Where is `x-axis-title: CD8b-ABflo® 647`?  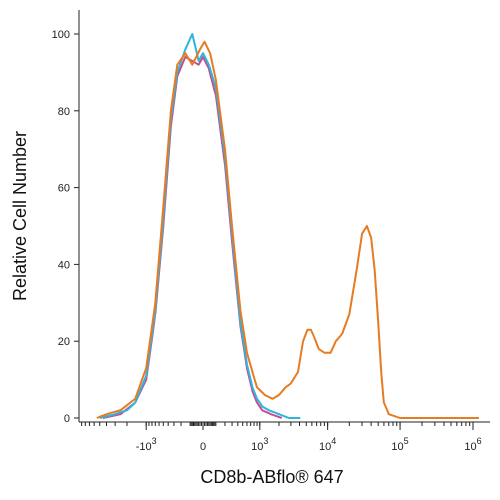
x-axis-title: CD8b-ABflo® 647 is located at coordinates (271, 477).